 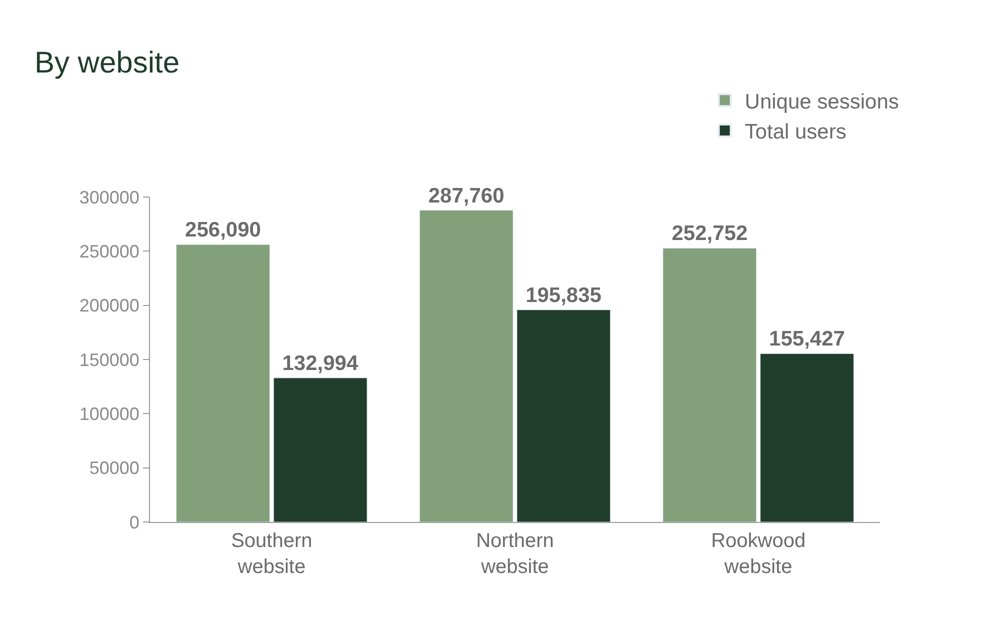 What do you see at coordinates (795, 132) in the screenshot?
I see `legend-label: Total users` at bounding box center [795, 132].